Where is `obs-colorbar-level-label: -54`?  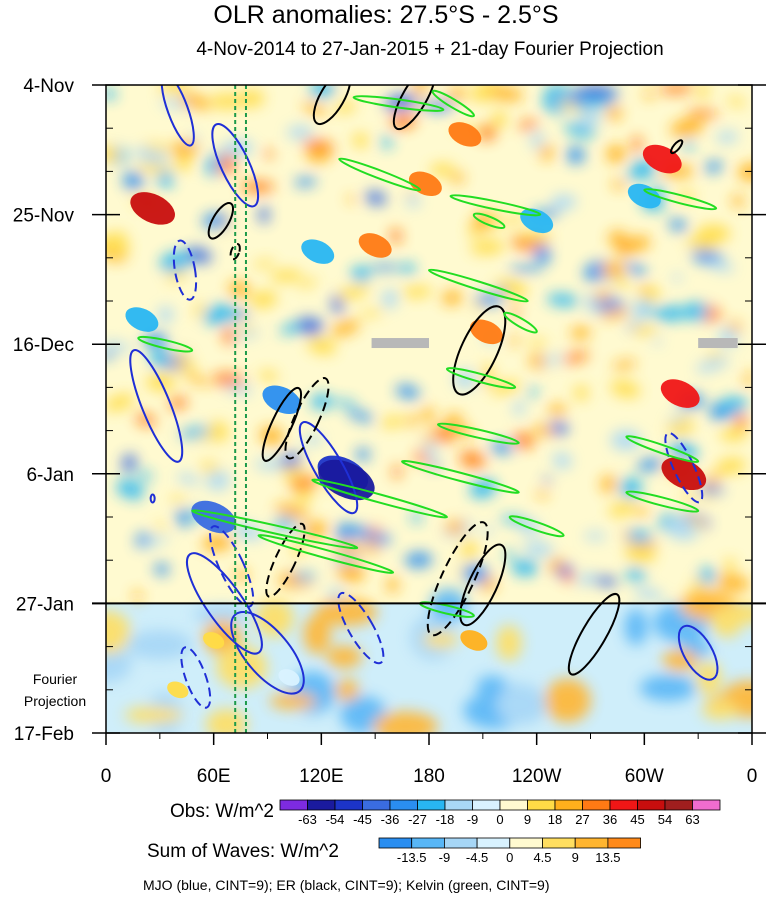 obs-colorbar-level-label: -54 is located at coordinates (335, 819).